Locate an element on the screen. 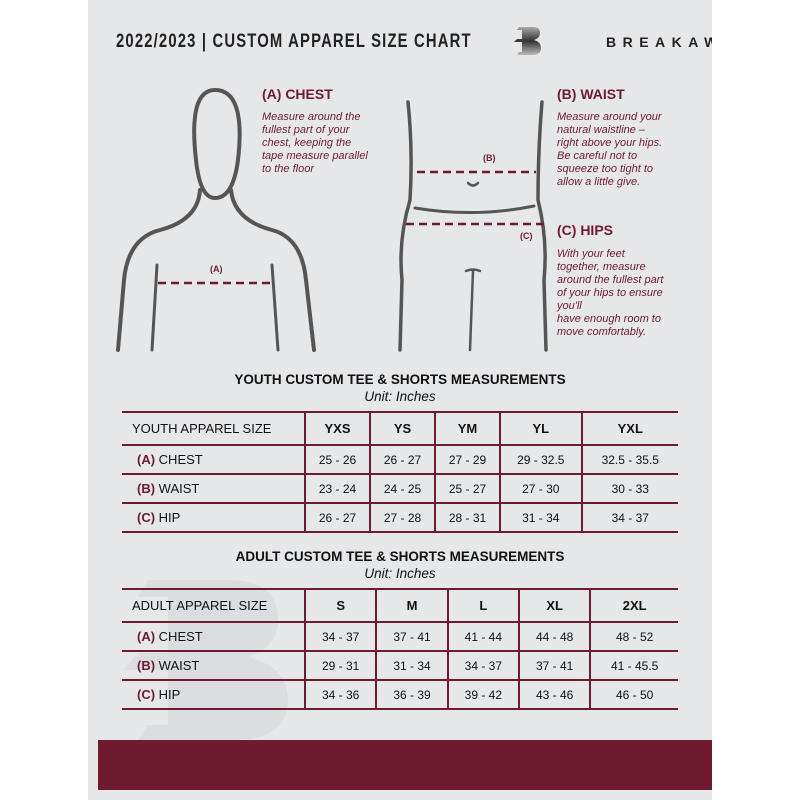  measurement-value: 27 - 30 is located at coordinates (540, 488).